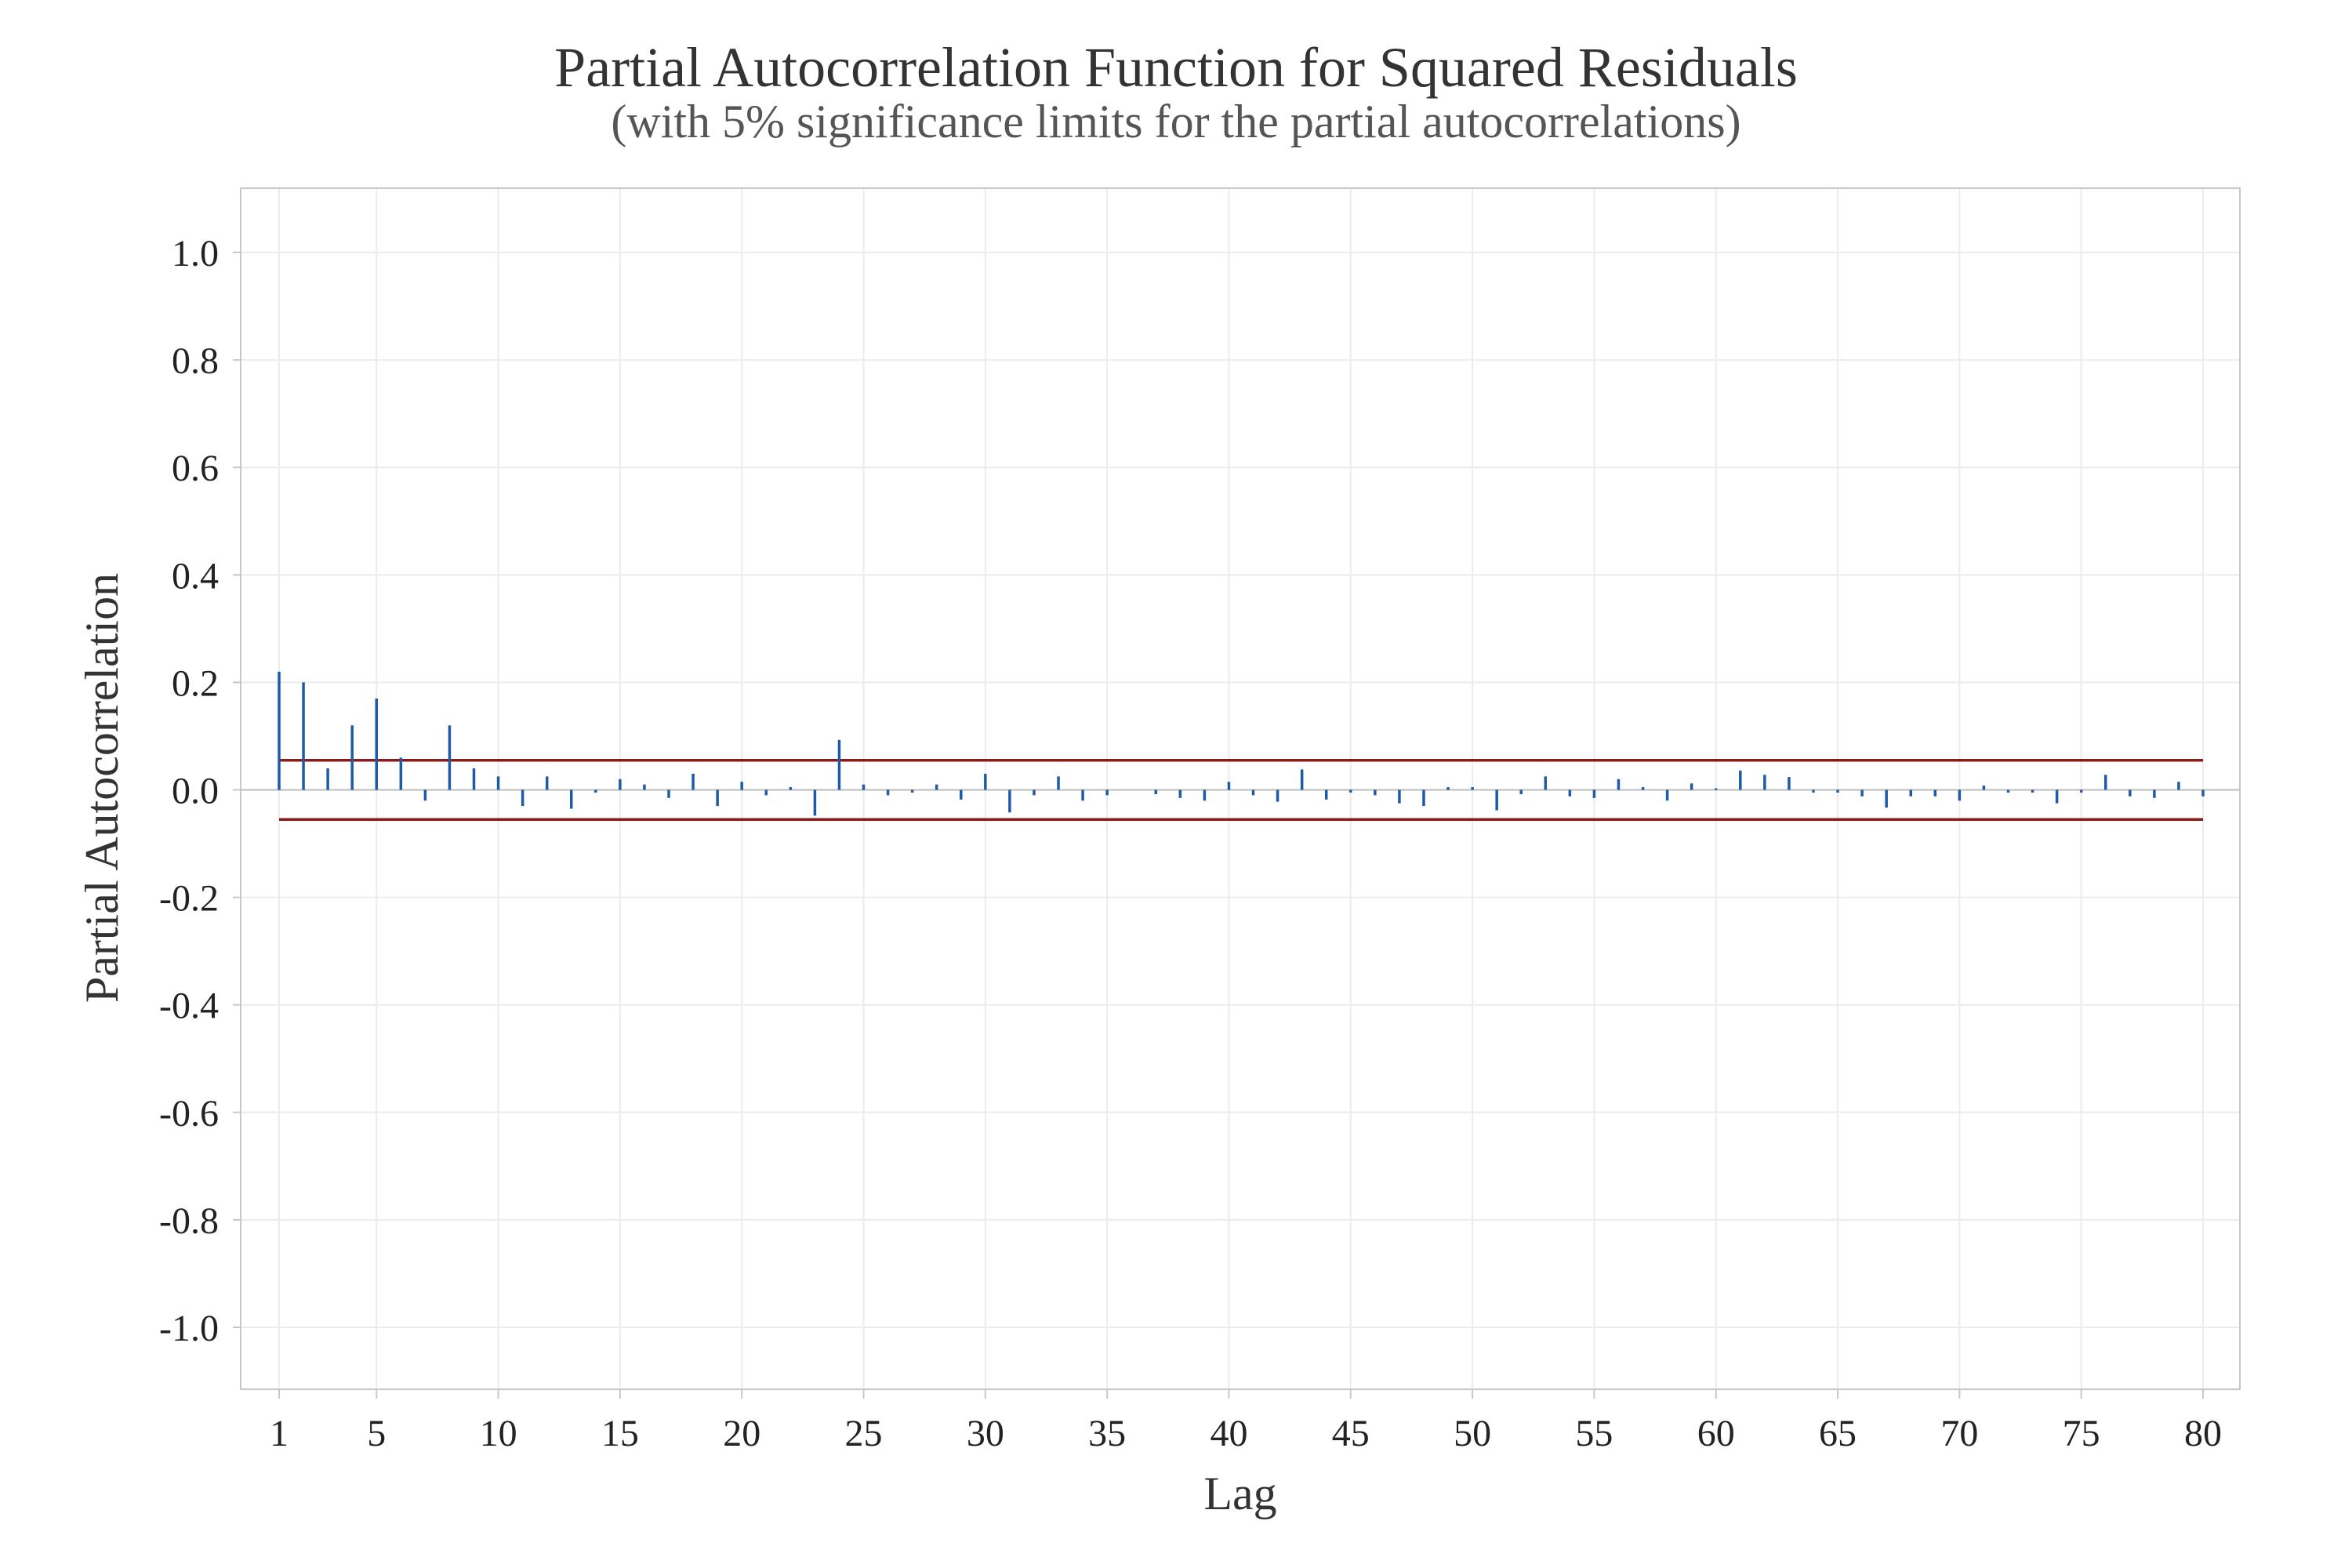  What do you see at coordinates (189, 1113) in the screenshot?
I see `y-tick-label: -0.6` at bounding box center [189, 1113].